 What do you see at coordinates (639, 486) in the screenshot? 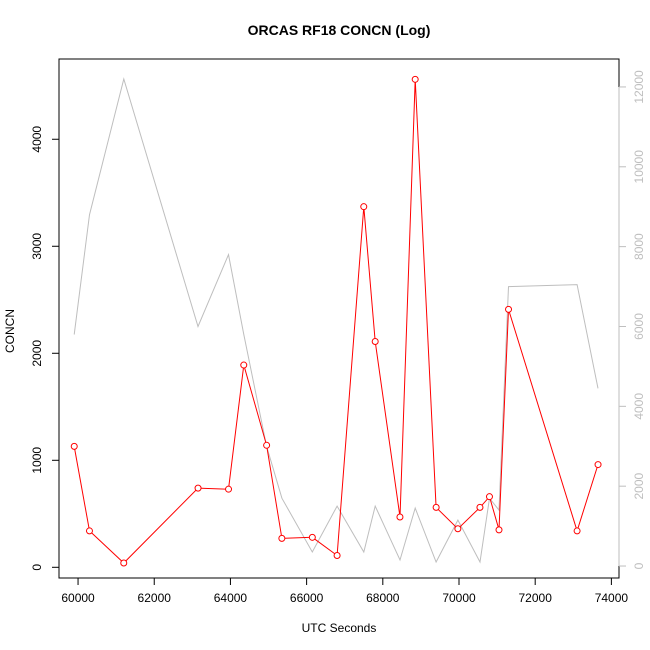
I see `y2-tick-label: 2000` at bounding box center [639, 486].